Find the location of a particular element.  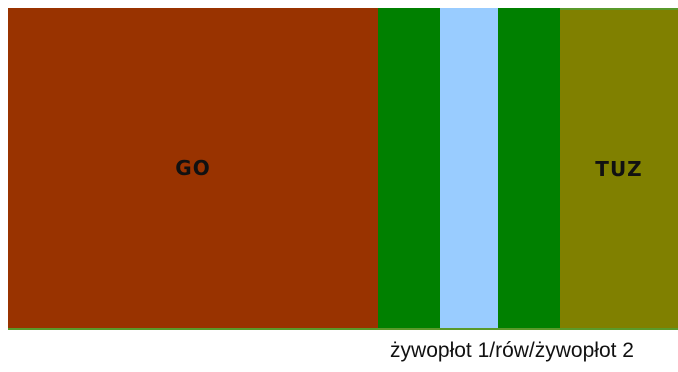

strip-tuz-label: TUZ is located at coordinates (619, 169).